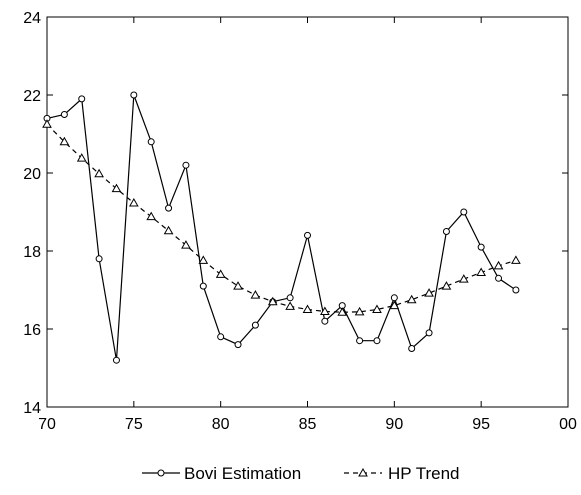 The image size is (581, 495). Describe the element at coordinates (242, 473) in the screenshot. I see `legend-label: Bovi Estimation` at that location.